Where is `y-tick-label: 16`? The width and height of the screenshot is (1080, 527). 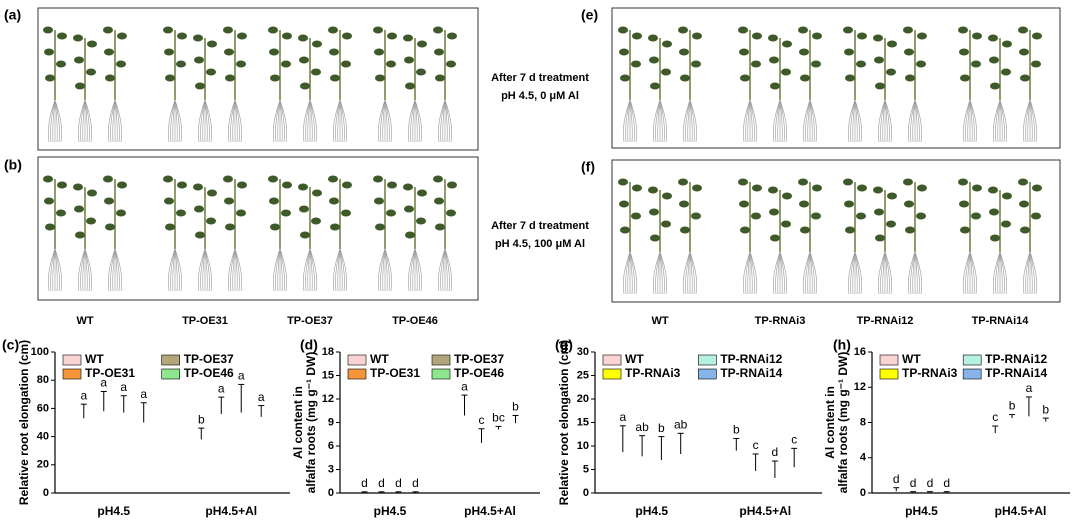 y-tick-label: 16 is located at coordinates (860, 352).